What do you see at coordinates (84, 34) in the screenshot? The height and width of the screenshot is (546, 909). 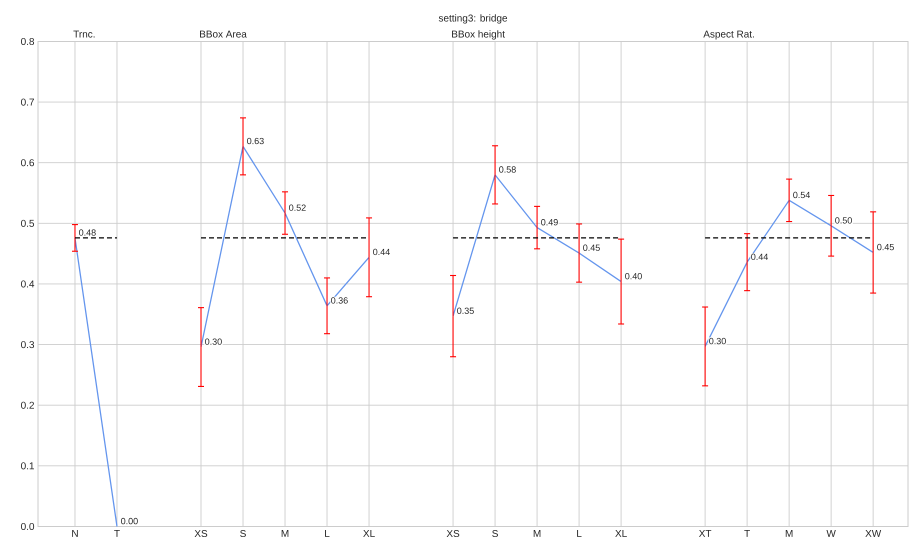 I see `text: Trnc.` at bounding box center [84, 34].